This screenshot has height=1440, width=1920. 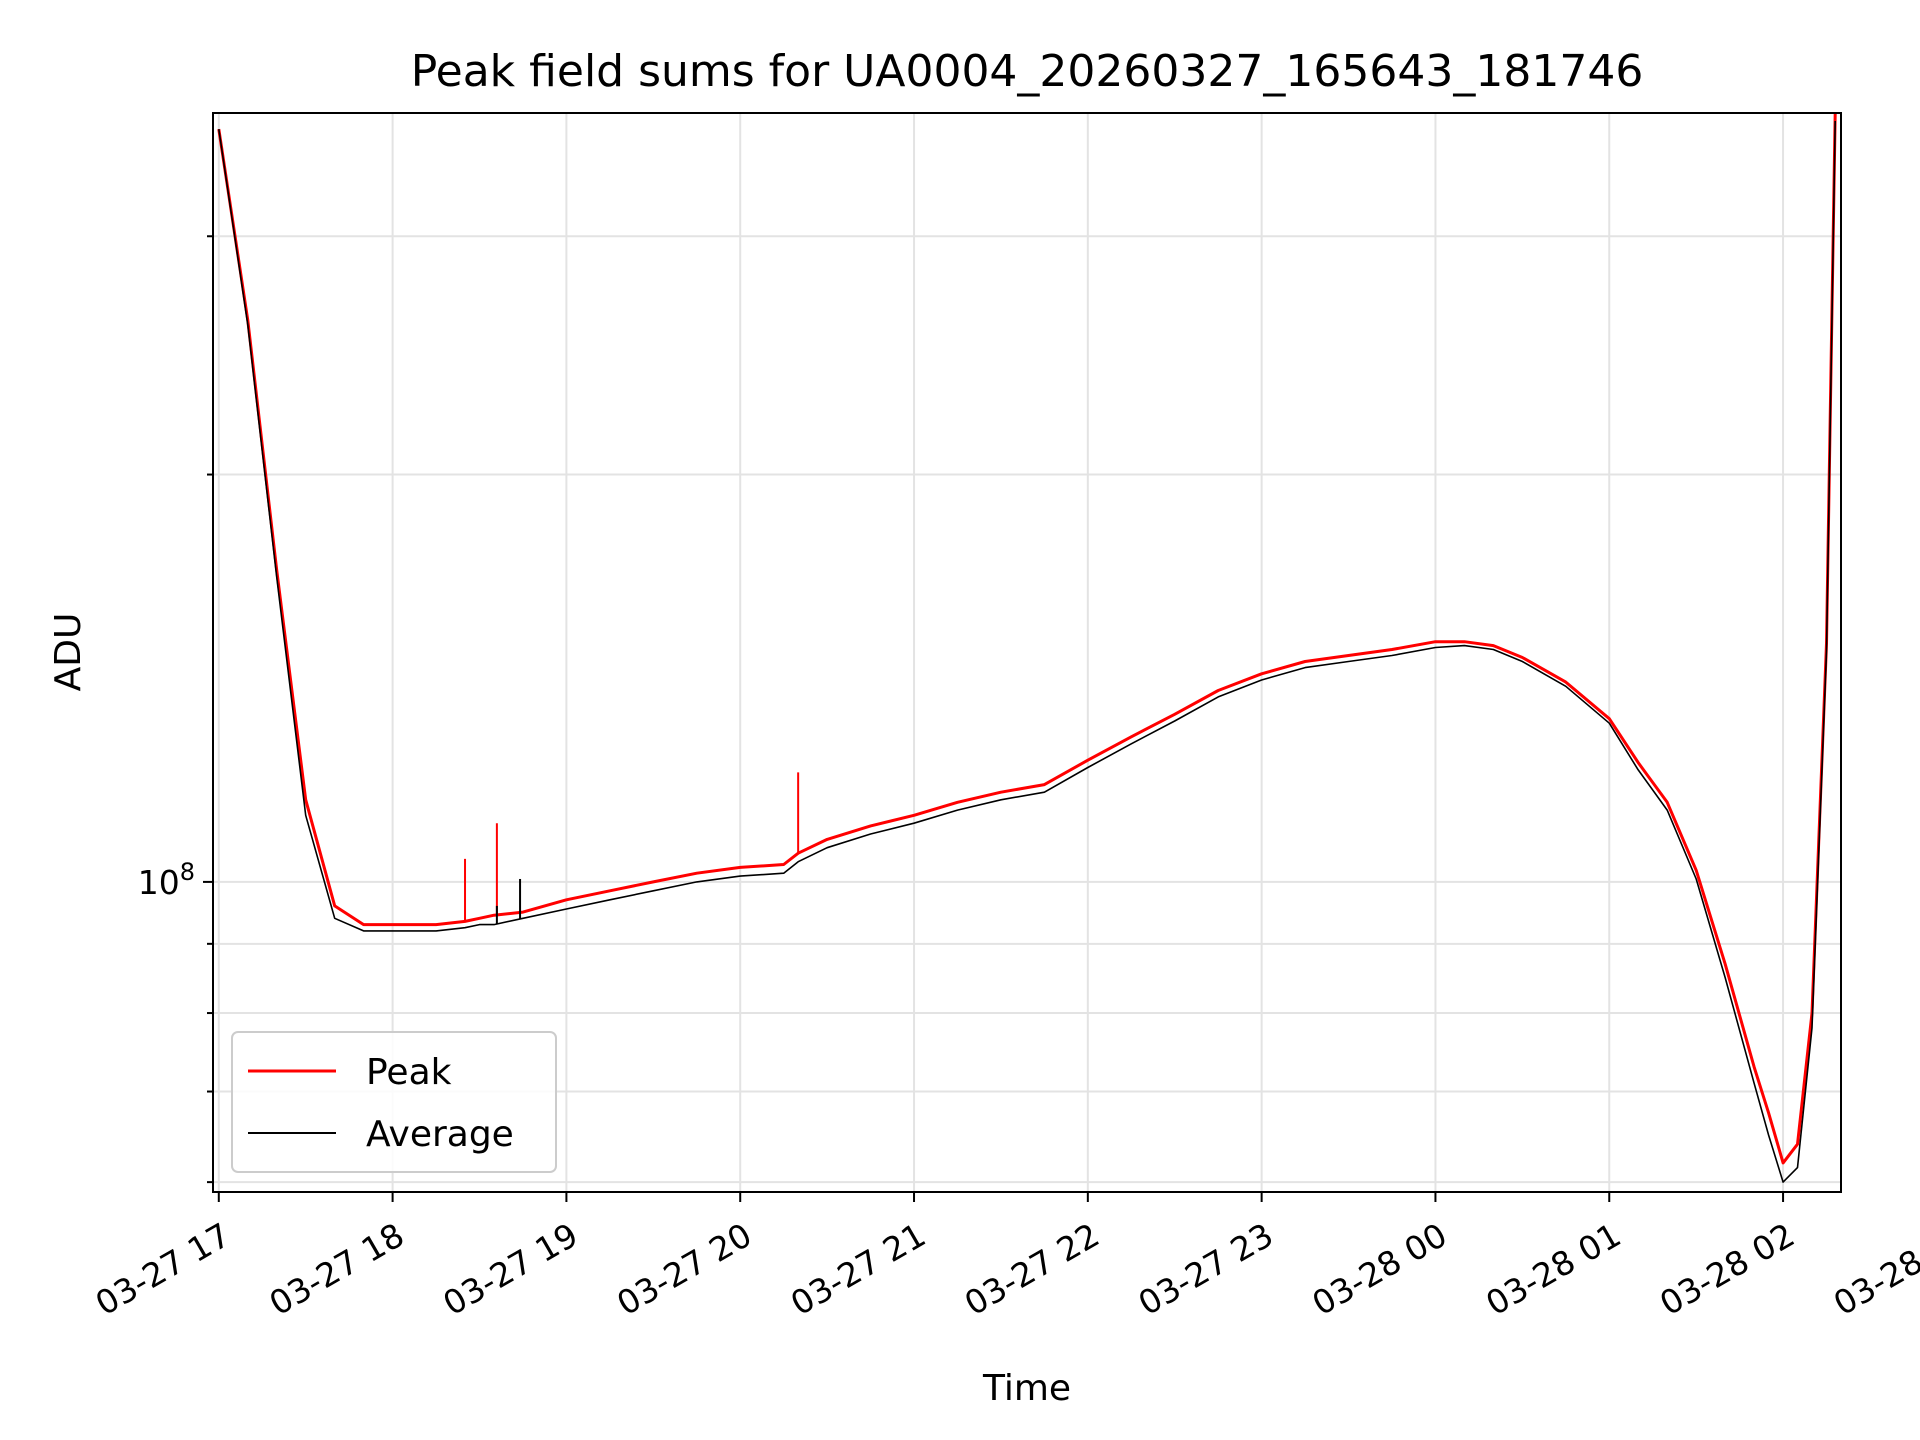 I want to click on y-tick-label: 108, so click(x=166, y=880).